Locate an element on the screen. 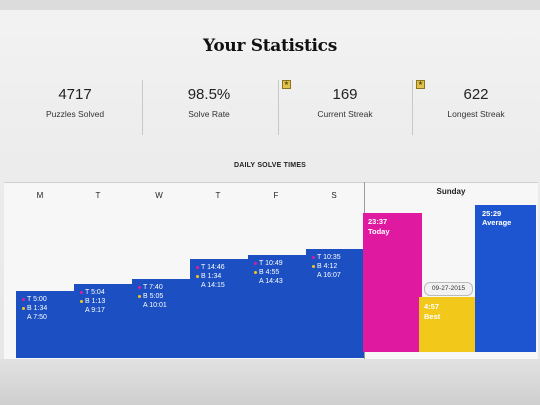 Image resolution: width=540 pixels, height=405 pixels. day-label-fri: F is located at coordinates (276, 195).